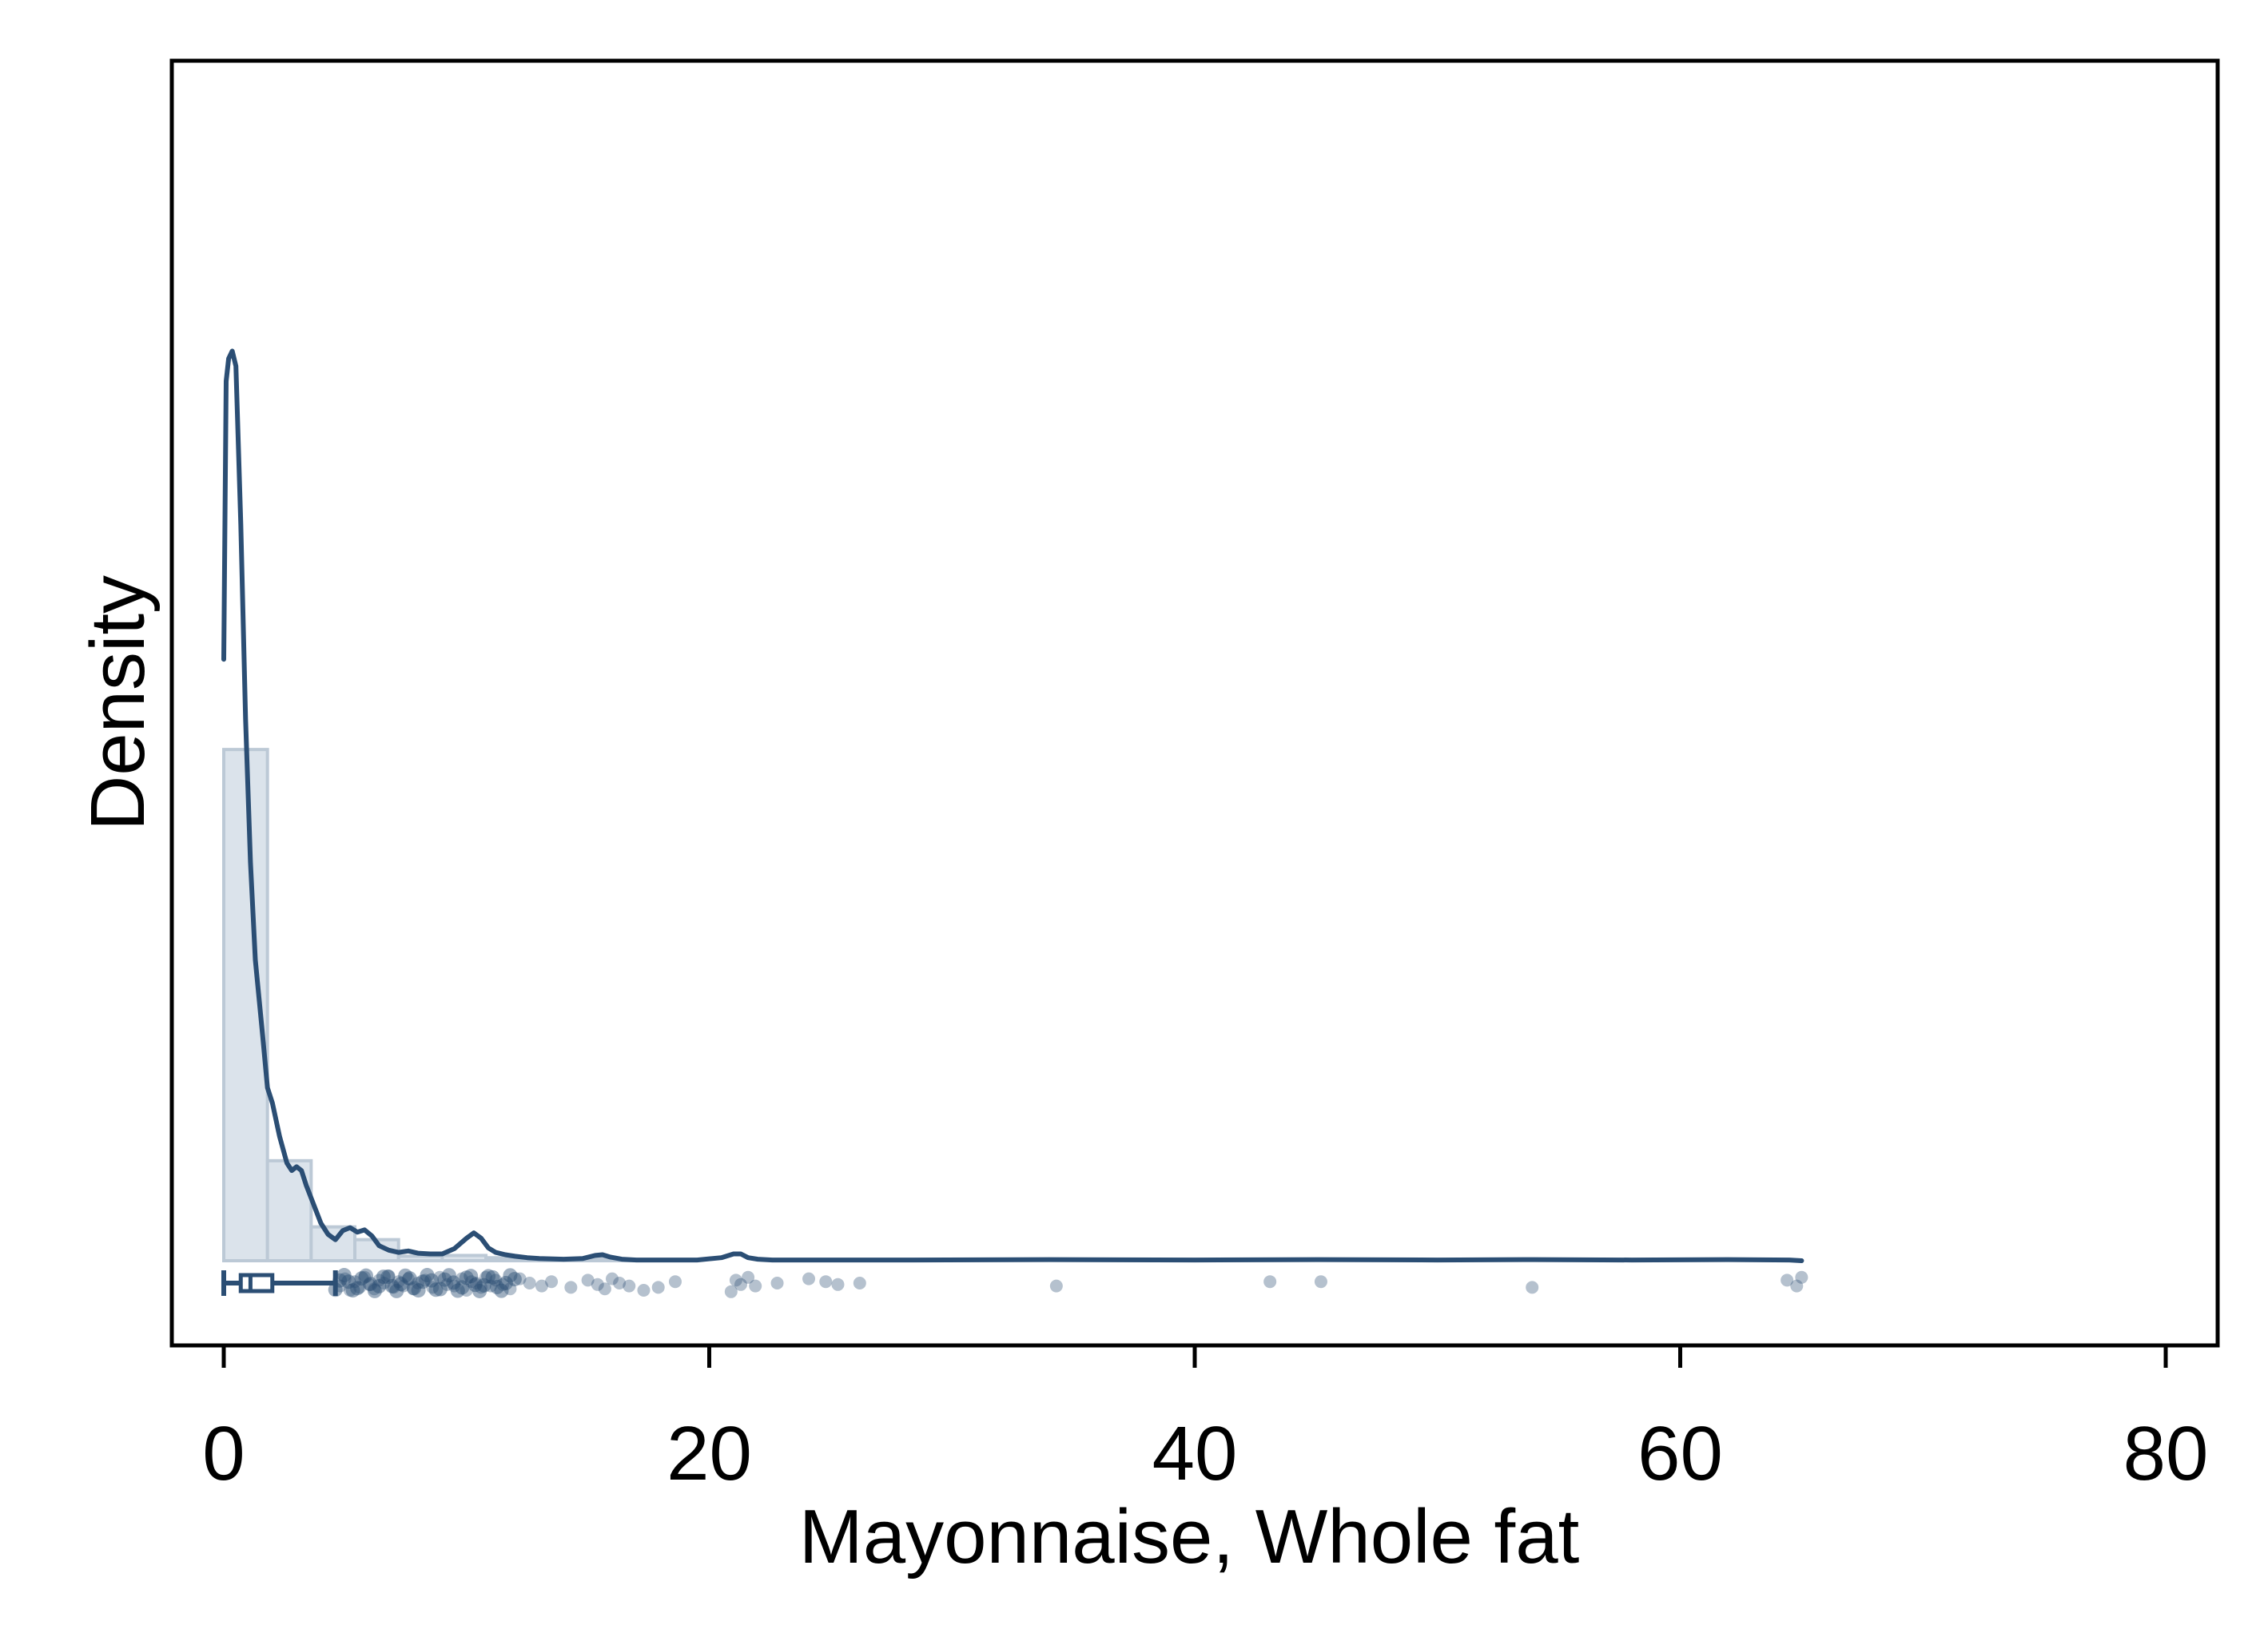  What do you see at coordinates (1068, 1283) in the screenshot?
I see `observation-points` at bounding box center [1068, 1283].